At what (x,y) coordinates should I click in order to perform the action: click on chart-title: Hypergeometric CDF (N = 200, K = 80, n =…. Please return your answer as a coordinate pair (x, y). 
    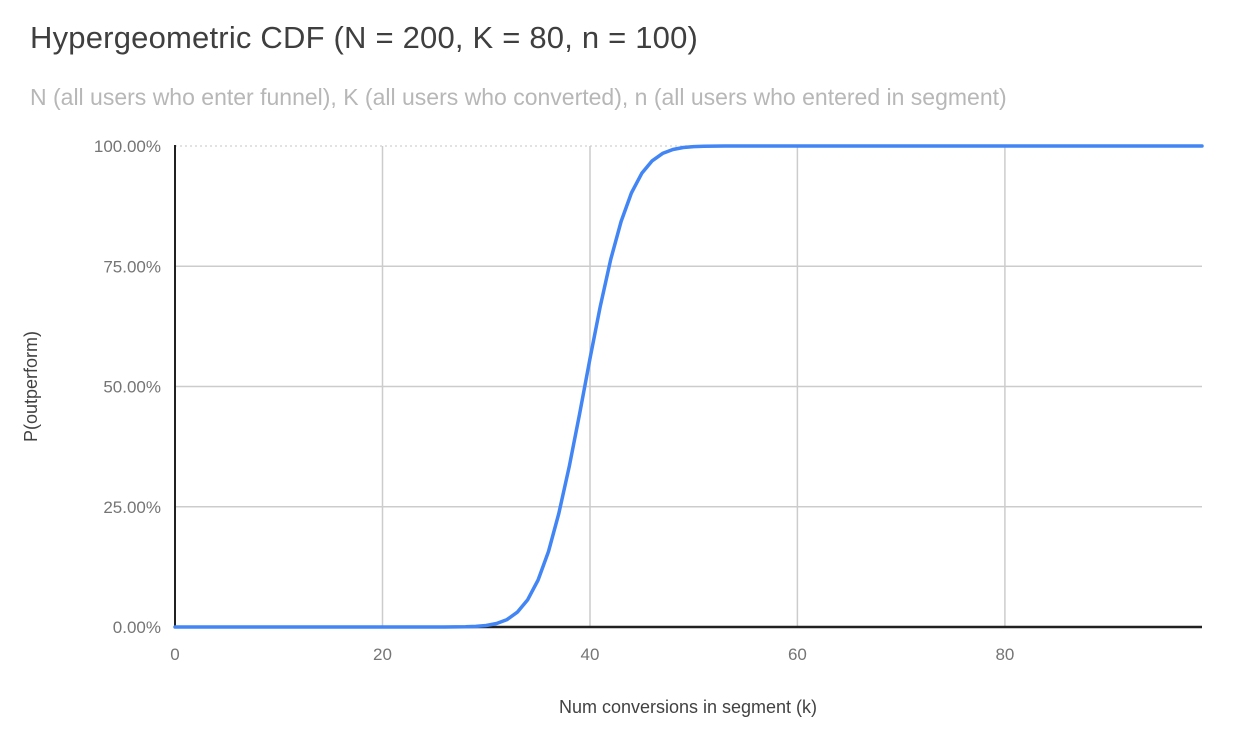
    Looking at the image, I should click on (364, 37).